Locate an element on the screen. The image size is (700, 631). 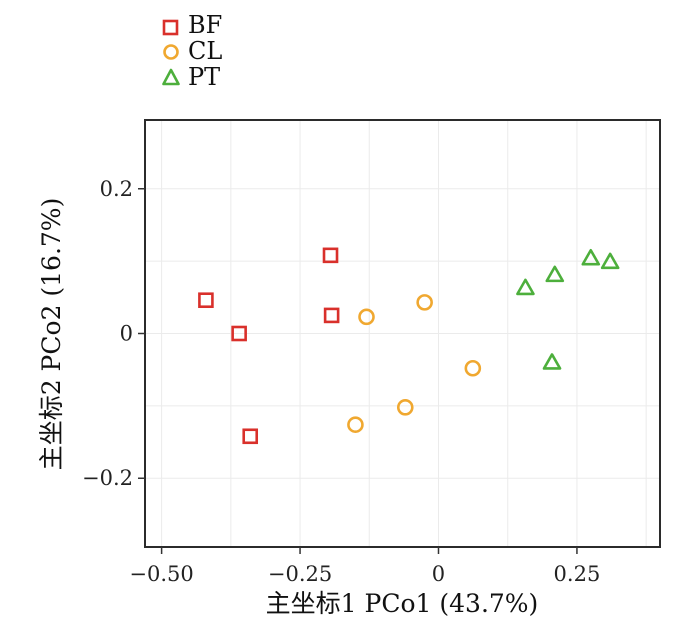
x-tick-label: 0.25 is located at coordinates (577, 574).